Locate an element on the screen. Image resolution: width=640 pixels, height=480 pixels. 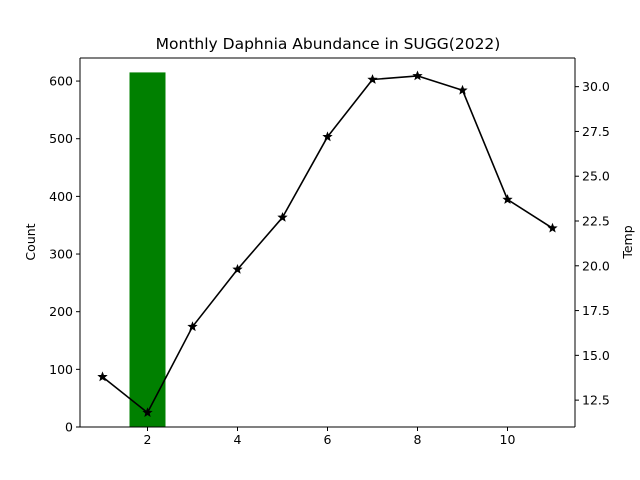
y-tick-label-300: 300 is located at coordinates (61, 254).